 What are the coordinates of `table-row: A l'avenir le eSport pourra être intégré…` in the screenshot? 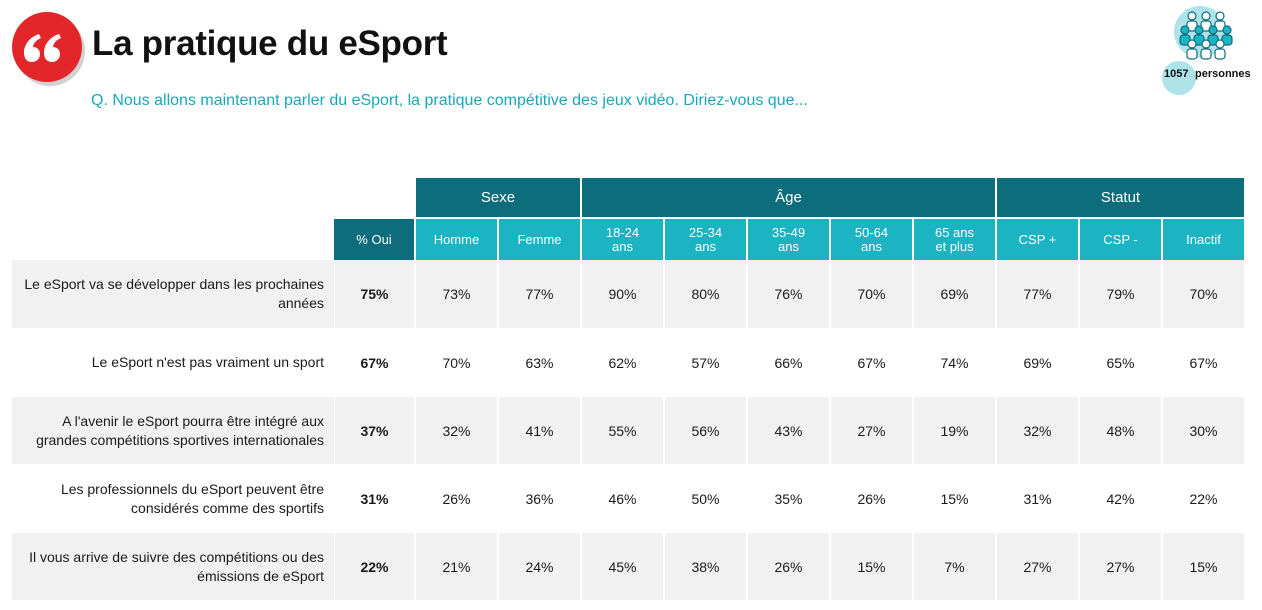 It's located at (628, 430).